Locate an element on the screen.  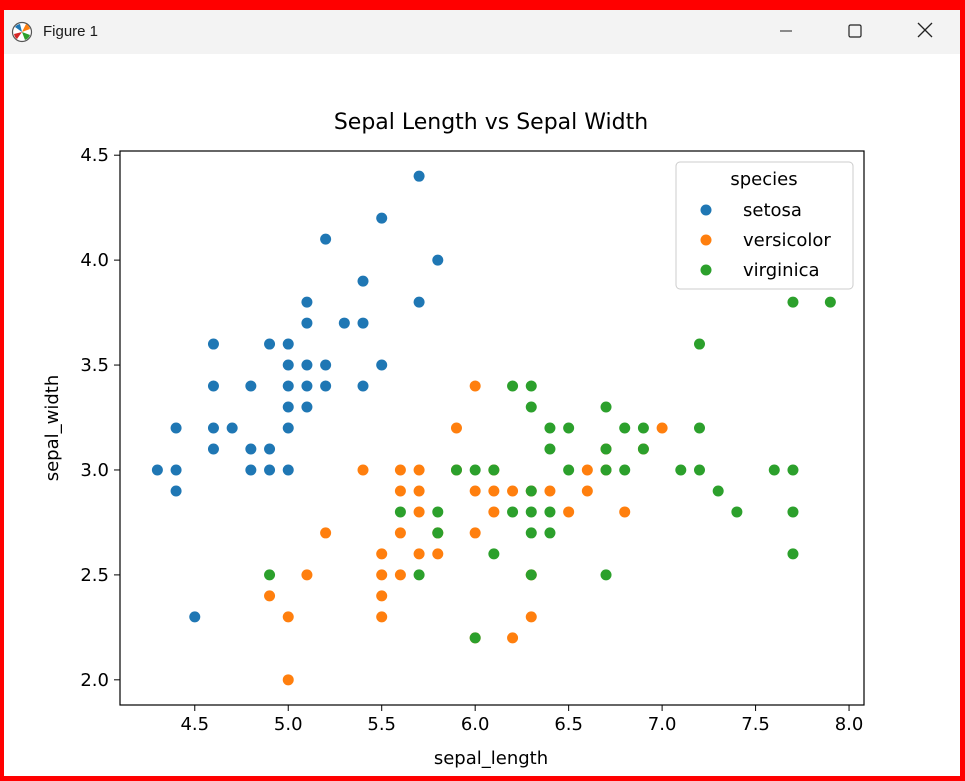
y-tick-label: 4.5 is located at coordinates (94, 155).